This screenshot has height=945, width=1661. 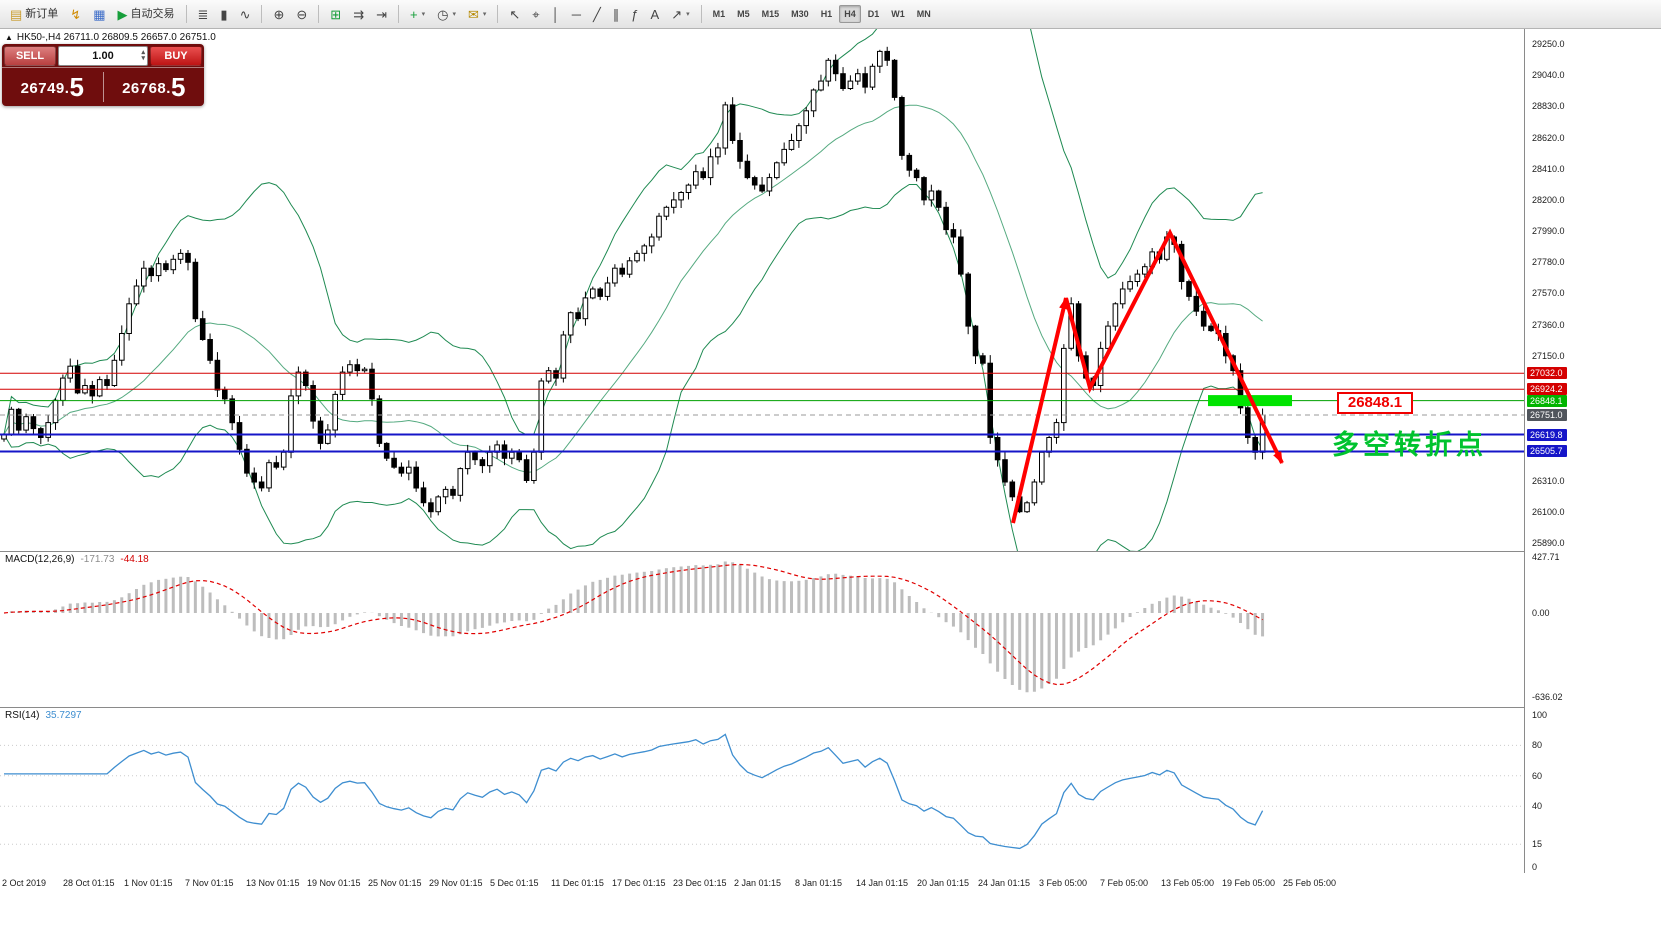 I want to click on cursor-icon: ↖, so click(x=515, y=14).